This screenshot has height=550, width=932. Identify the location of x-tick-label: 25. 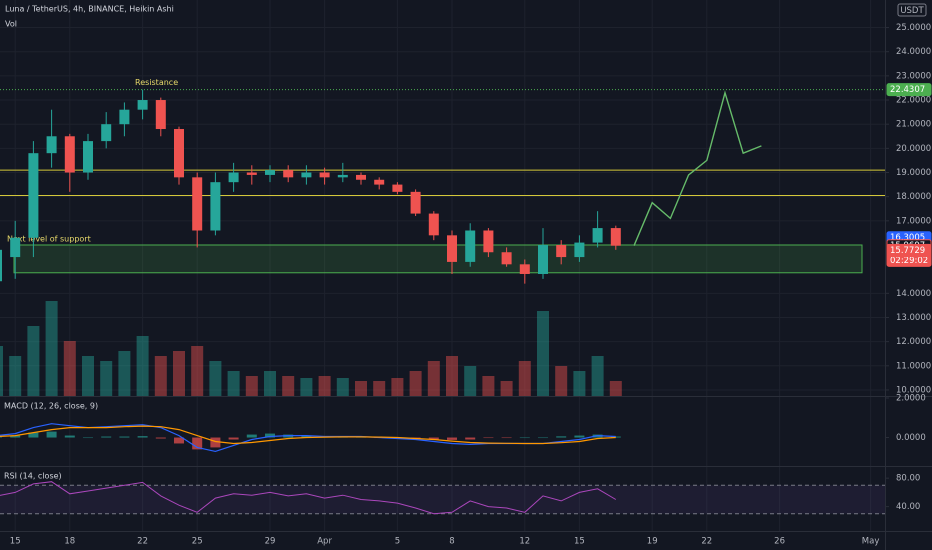
(197, 542).